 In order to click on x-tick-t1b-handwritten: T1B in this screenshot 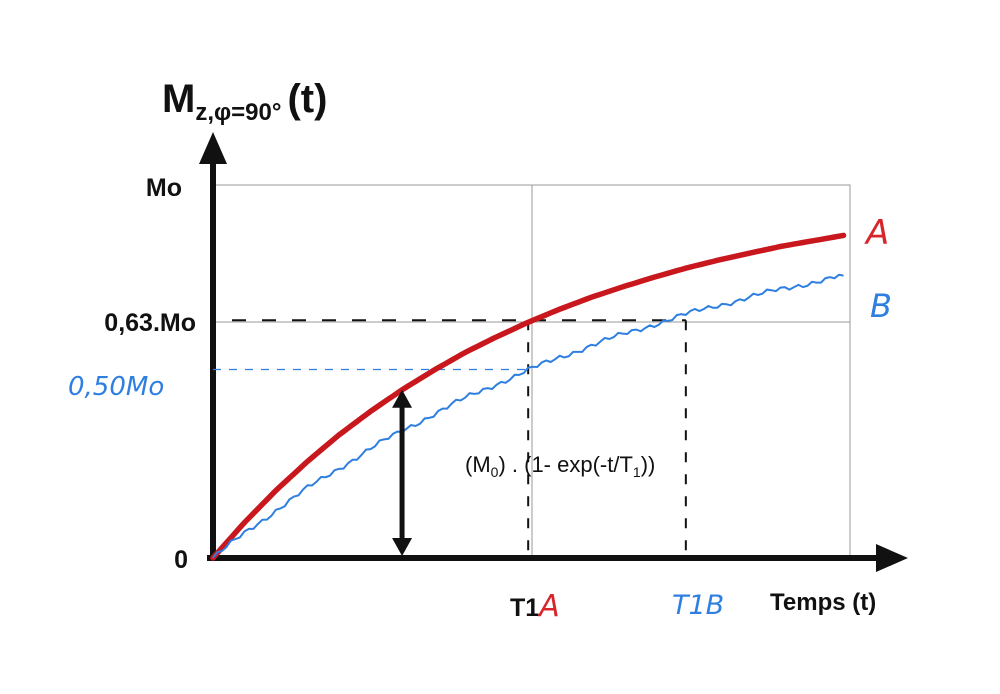, I will do `click(698, 605)`.